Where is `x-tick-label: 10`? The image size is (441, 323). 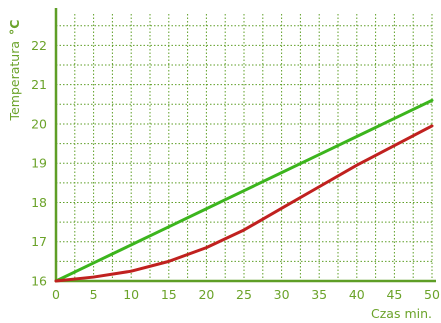
x-tick-label: 10 is located at coordinates (131, 294).